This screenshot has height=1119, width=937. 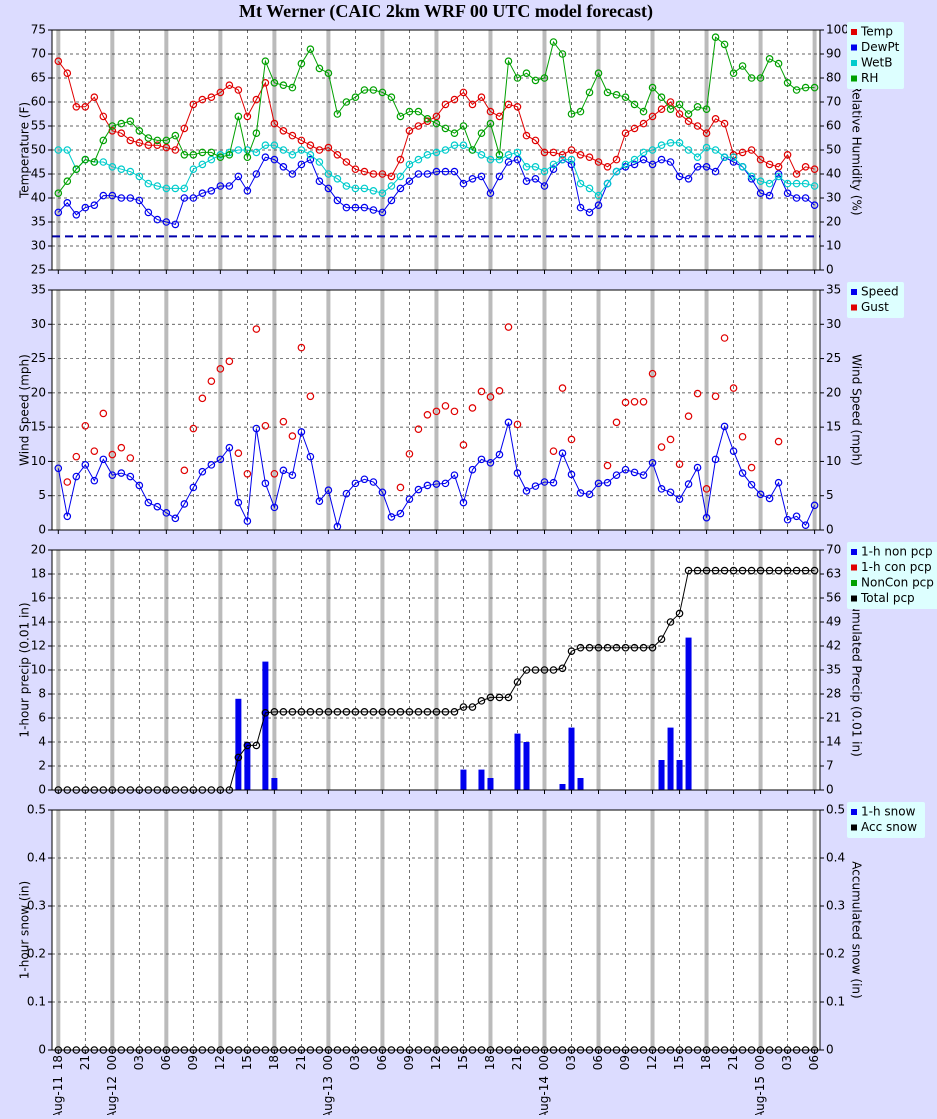 I want to click on legend-label: RH, so click(x=869, y=78).